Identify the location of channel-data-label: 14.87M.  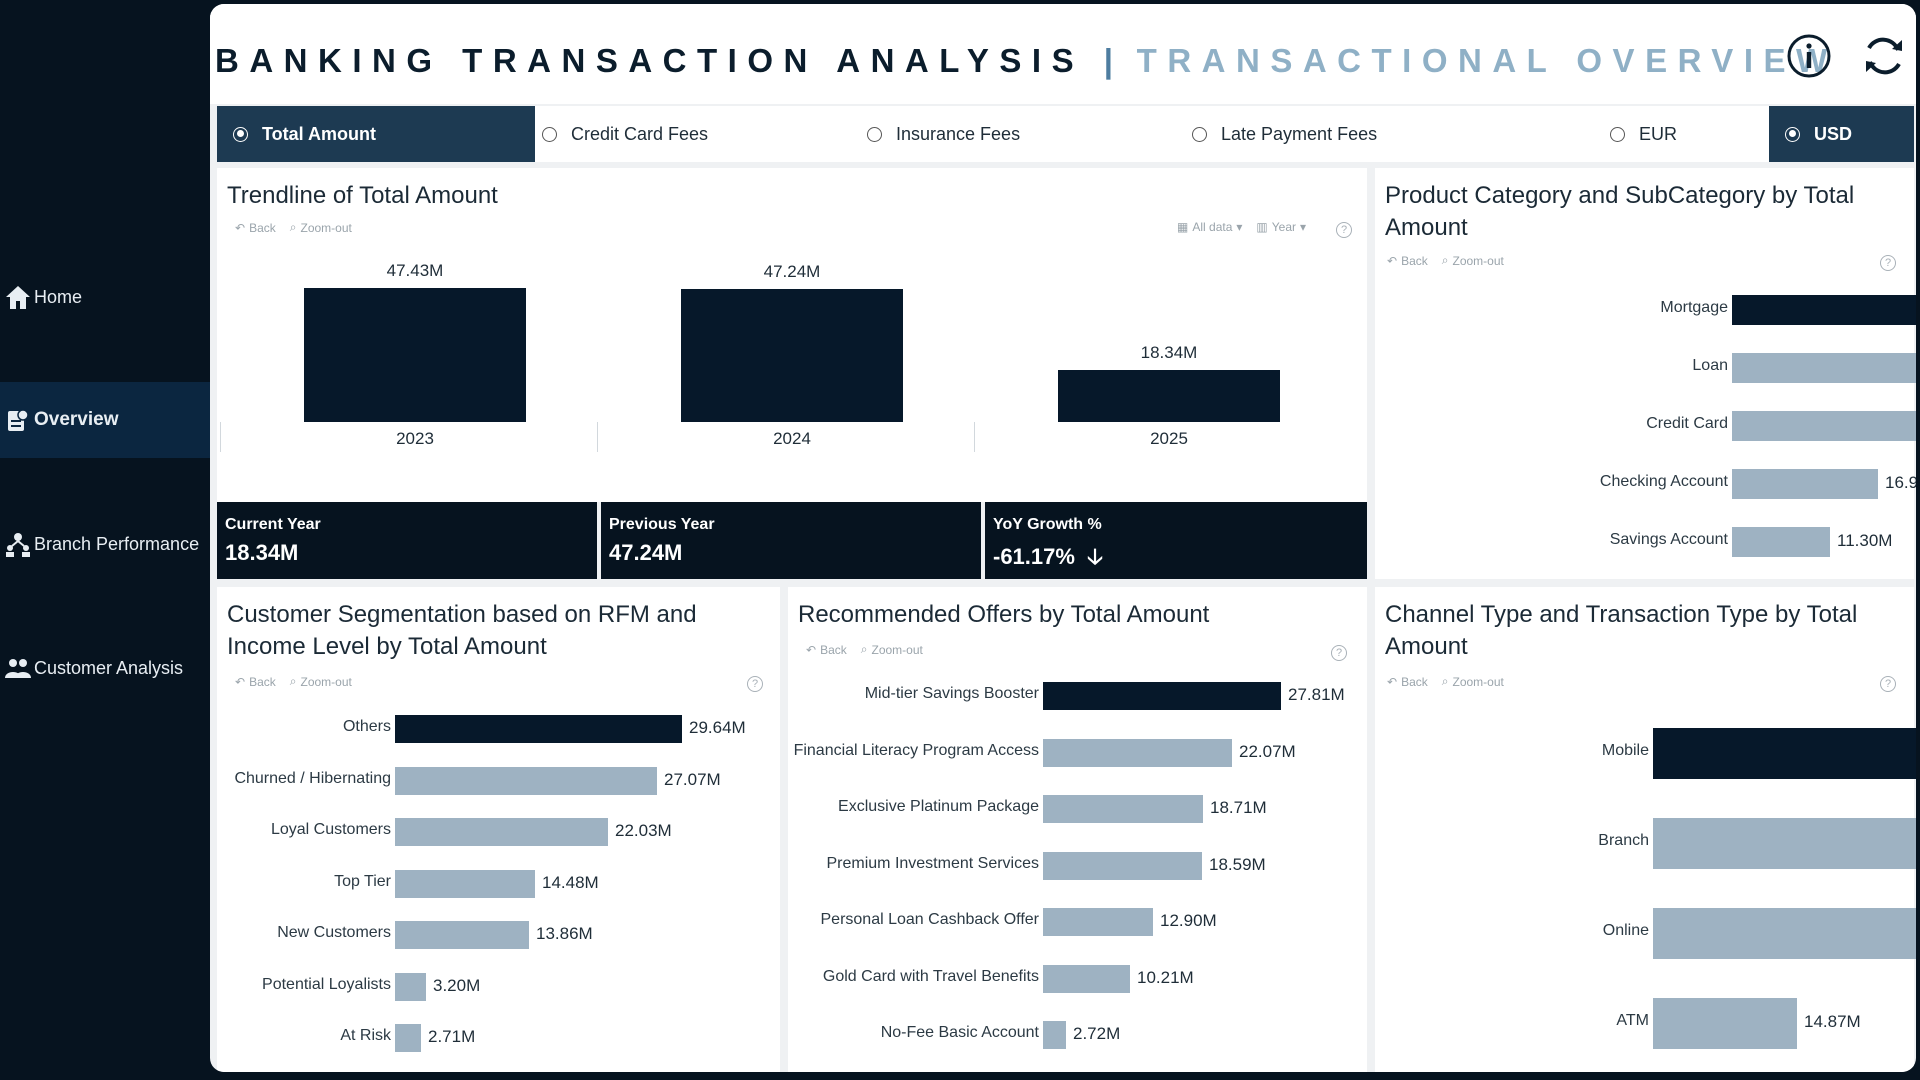
(1832, 1021).